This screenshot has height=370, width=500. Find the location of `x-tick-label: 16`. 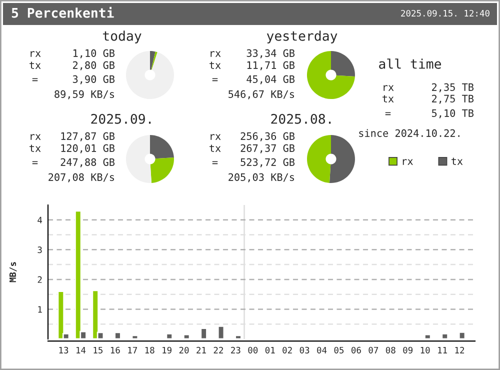

x-tick-label: 16 is located at coordinates (115, 350).